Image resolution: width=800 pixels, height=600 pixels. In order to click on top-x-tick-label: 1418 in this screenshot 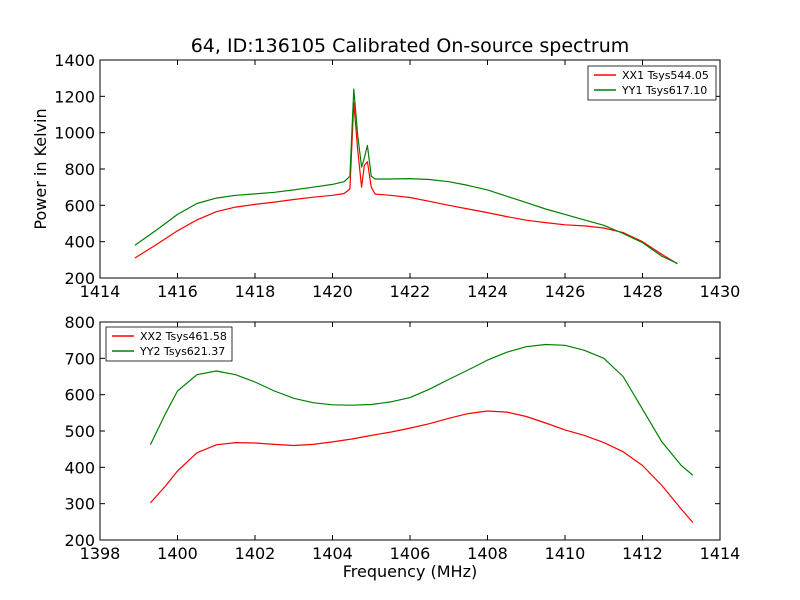, I will do `click(255, 291)`.